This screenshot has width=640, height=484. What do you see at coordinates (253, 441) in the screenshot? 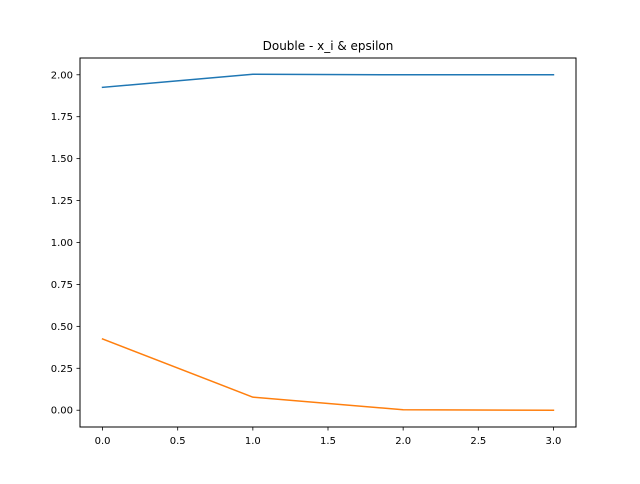
I see `x-tick-label: 1.0` at bounding box center [253, 441].